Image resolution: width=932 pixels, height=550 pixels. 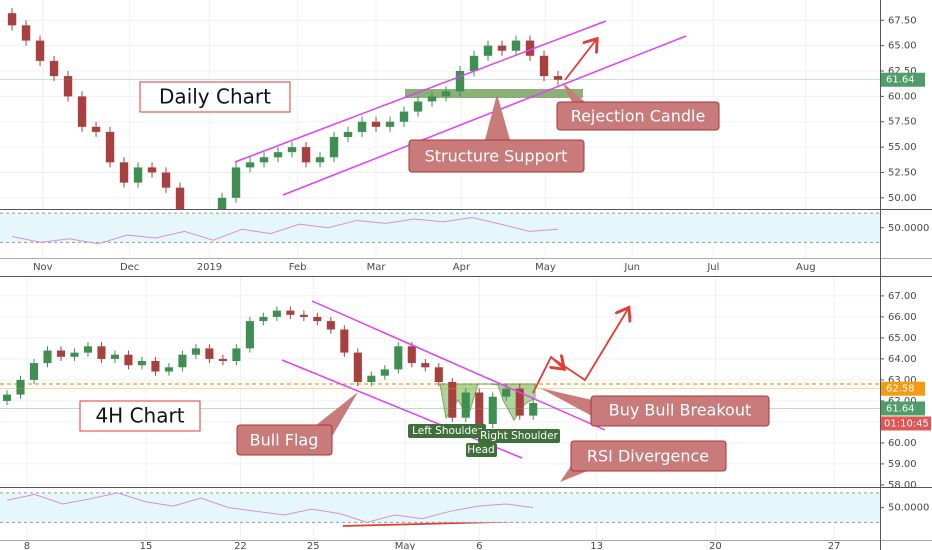 What do you see at coordinates (146, 545) in the screenshot?
I see `x-tick-label: 15` at bounding box center [146, 545].